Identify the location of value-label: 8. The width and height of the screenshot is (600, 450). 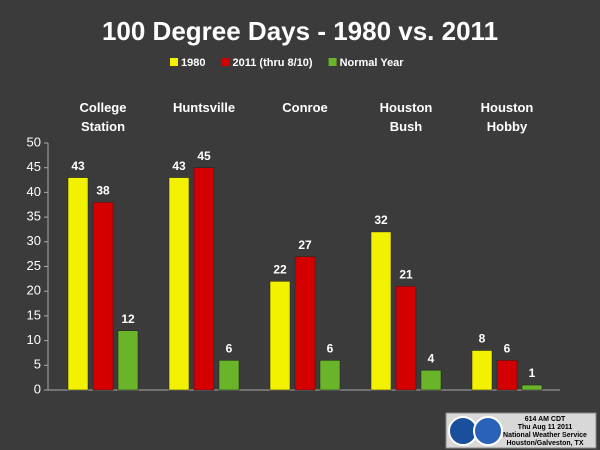
(482, 339).